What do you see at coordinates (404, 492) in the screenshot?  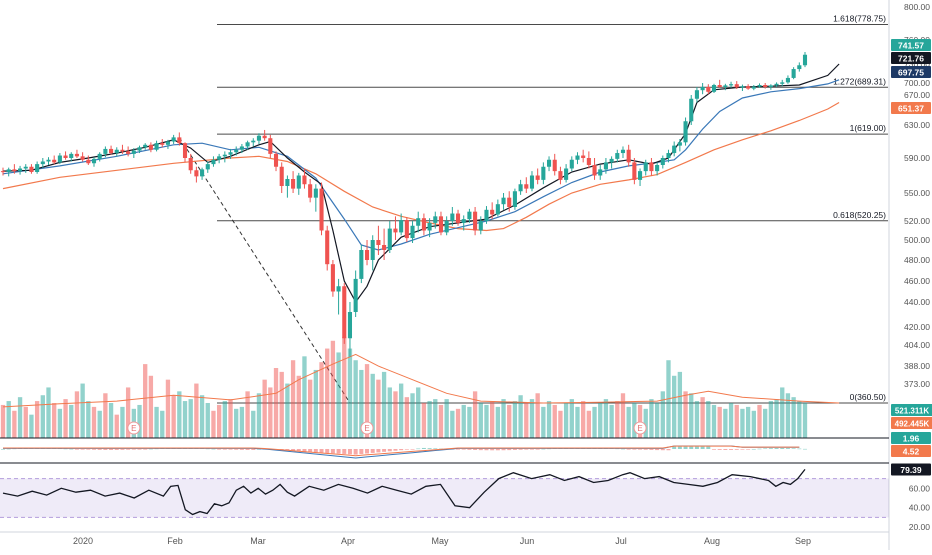 I see `rsi-line` at bounding box center [404, 492].